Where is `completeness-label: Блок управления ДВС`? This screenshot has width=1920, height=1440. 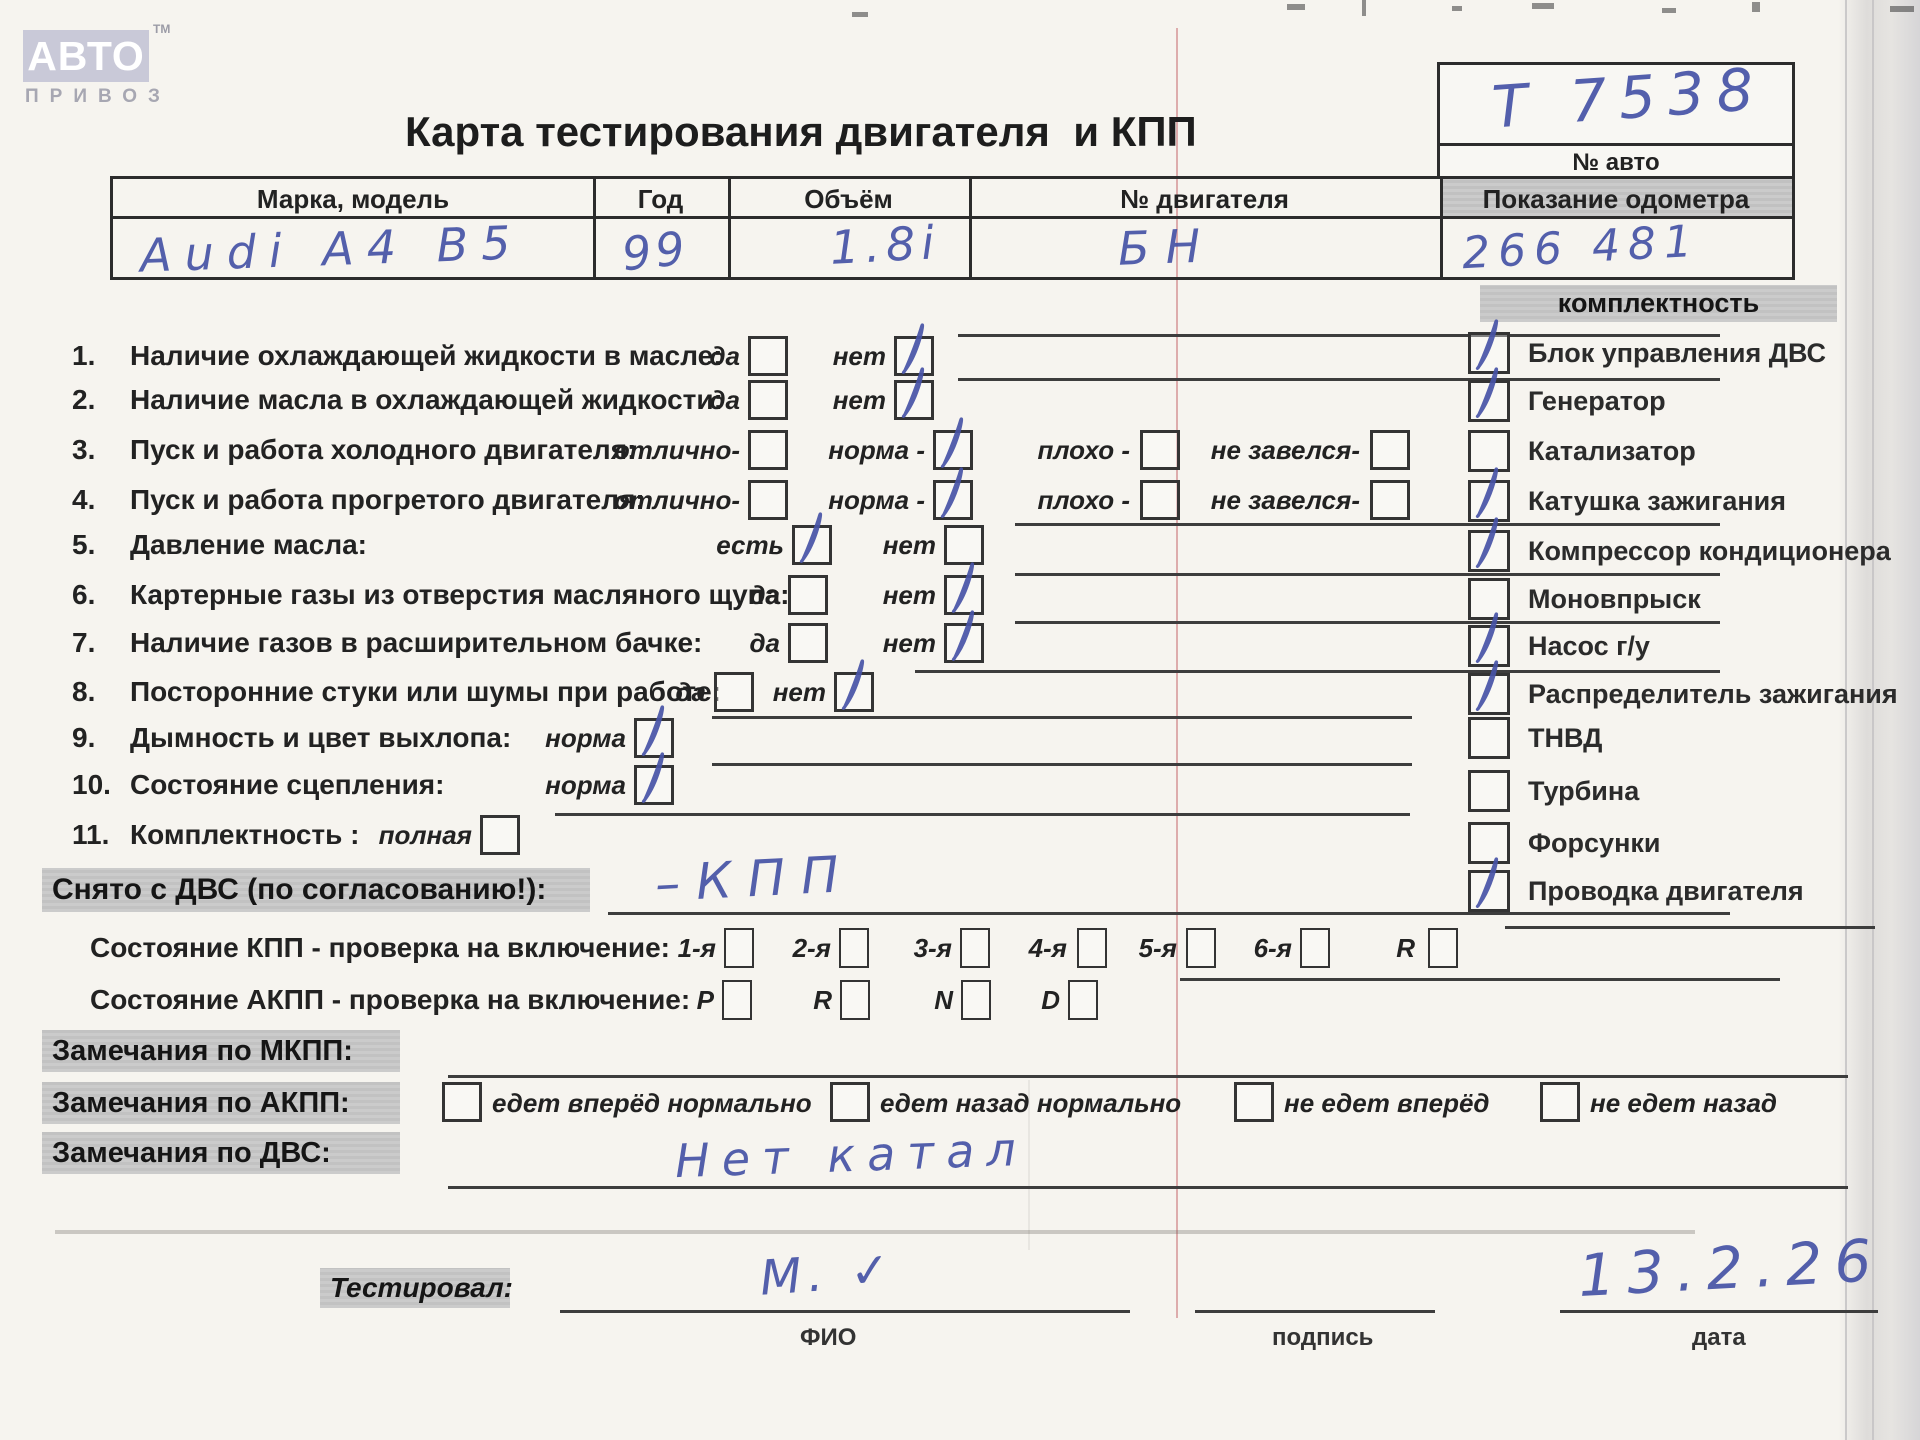 completeness-label: Блок управления ДВС is located at coordinates (1677, 353).